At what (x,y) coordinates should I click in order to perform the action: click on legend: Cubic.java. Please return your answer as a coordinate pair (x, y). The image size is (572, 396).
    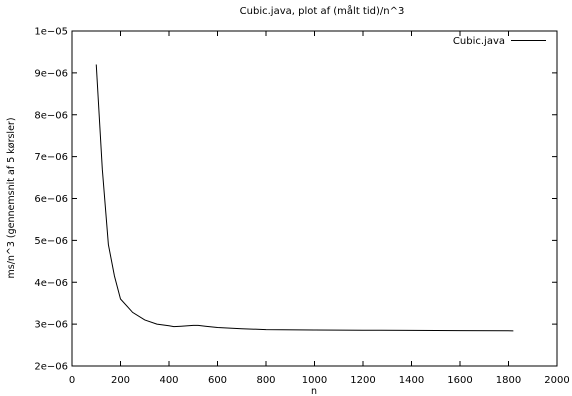
    Looking at the image, I should click on (499, 41).